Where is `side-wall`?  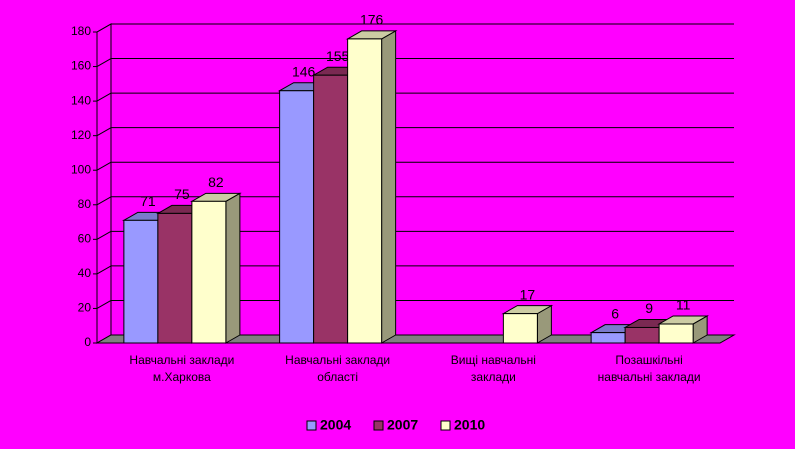
side-wall is located at coordinates (104, 183).